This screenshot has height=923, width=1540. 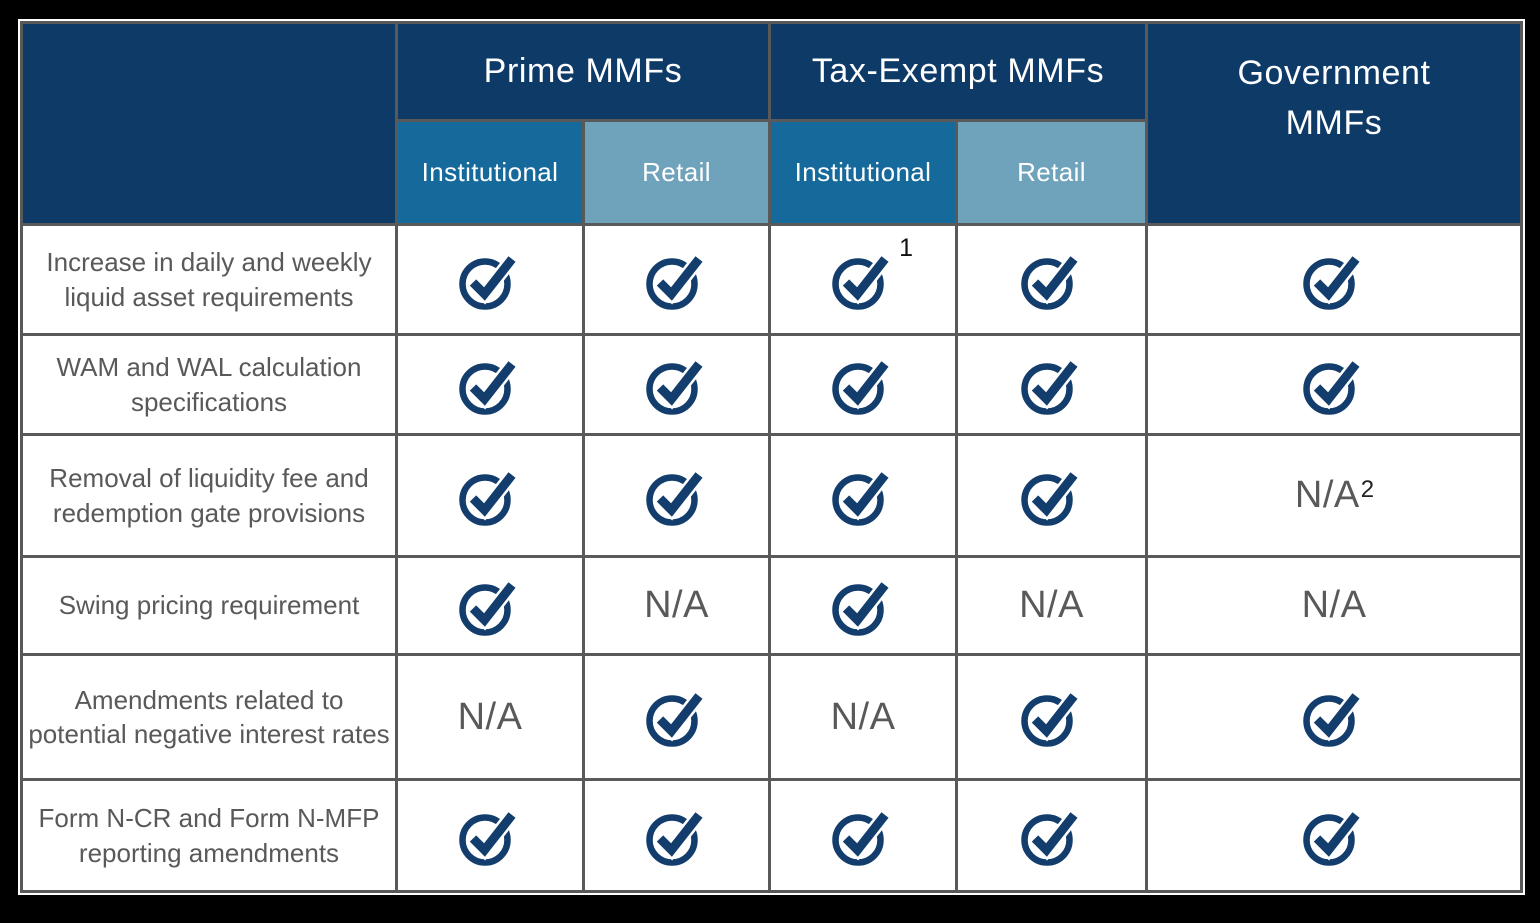 I want to click on table-row: Swing pricing requirement N/A N/A N/A, so click(x=772, y=605).